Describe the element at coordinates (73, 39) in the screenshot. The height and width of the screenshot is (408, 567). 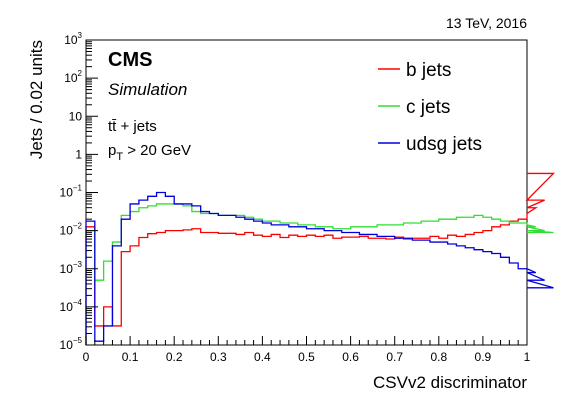
I see `y-tick-label: 10³` at that location.